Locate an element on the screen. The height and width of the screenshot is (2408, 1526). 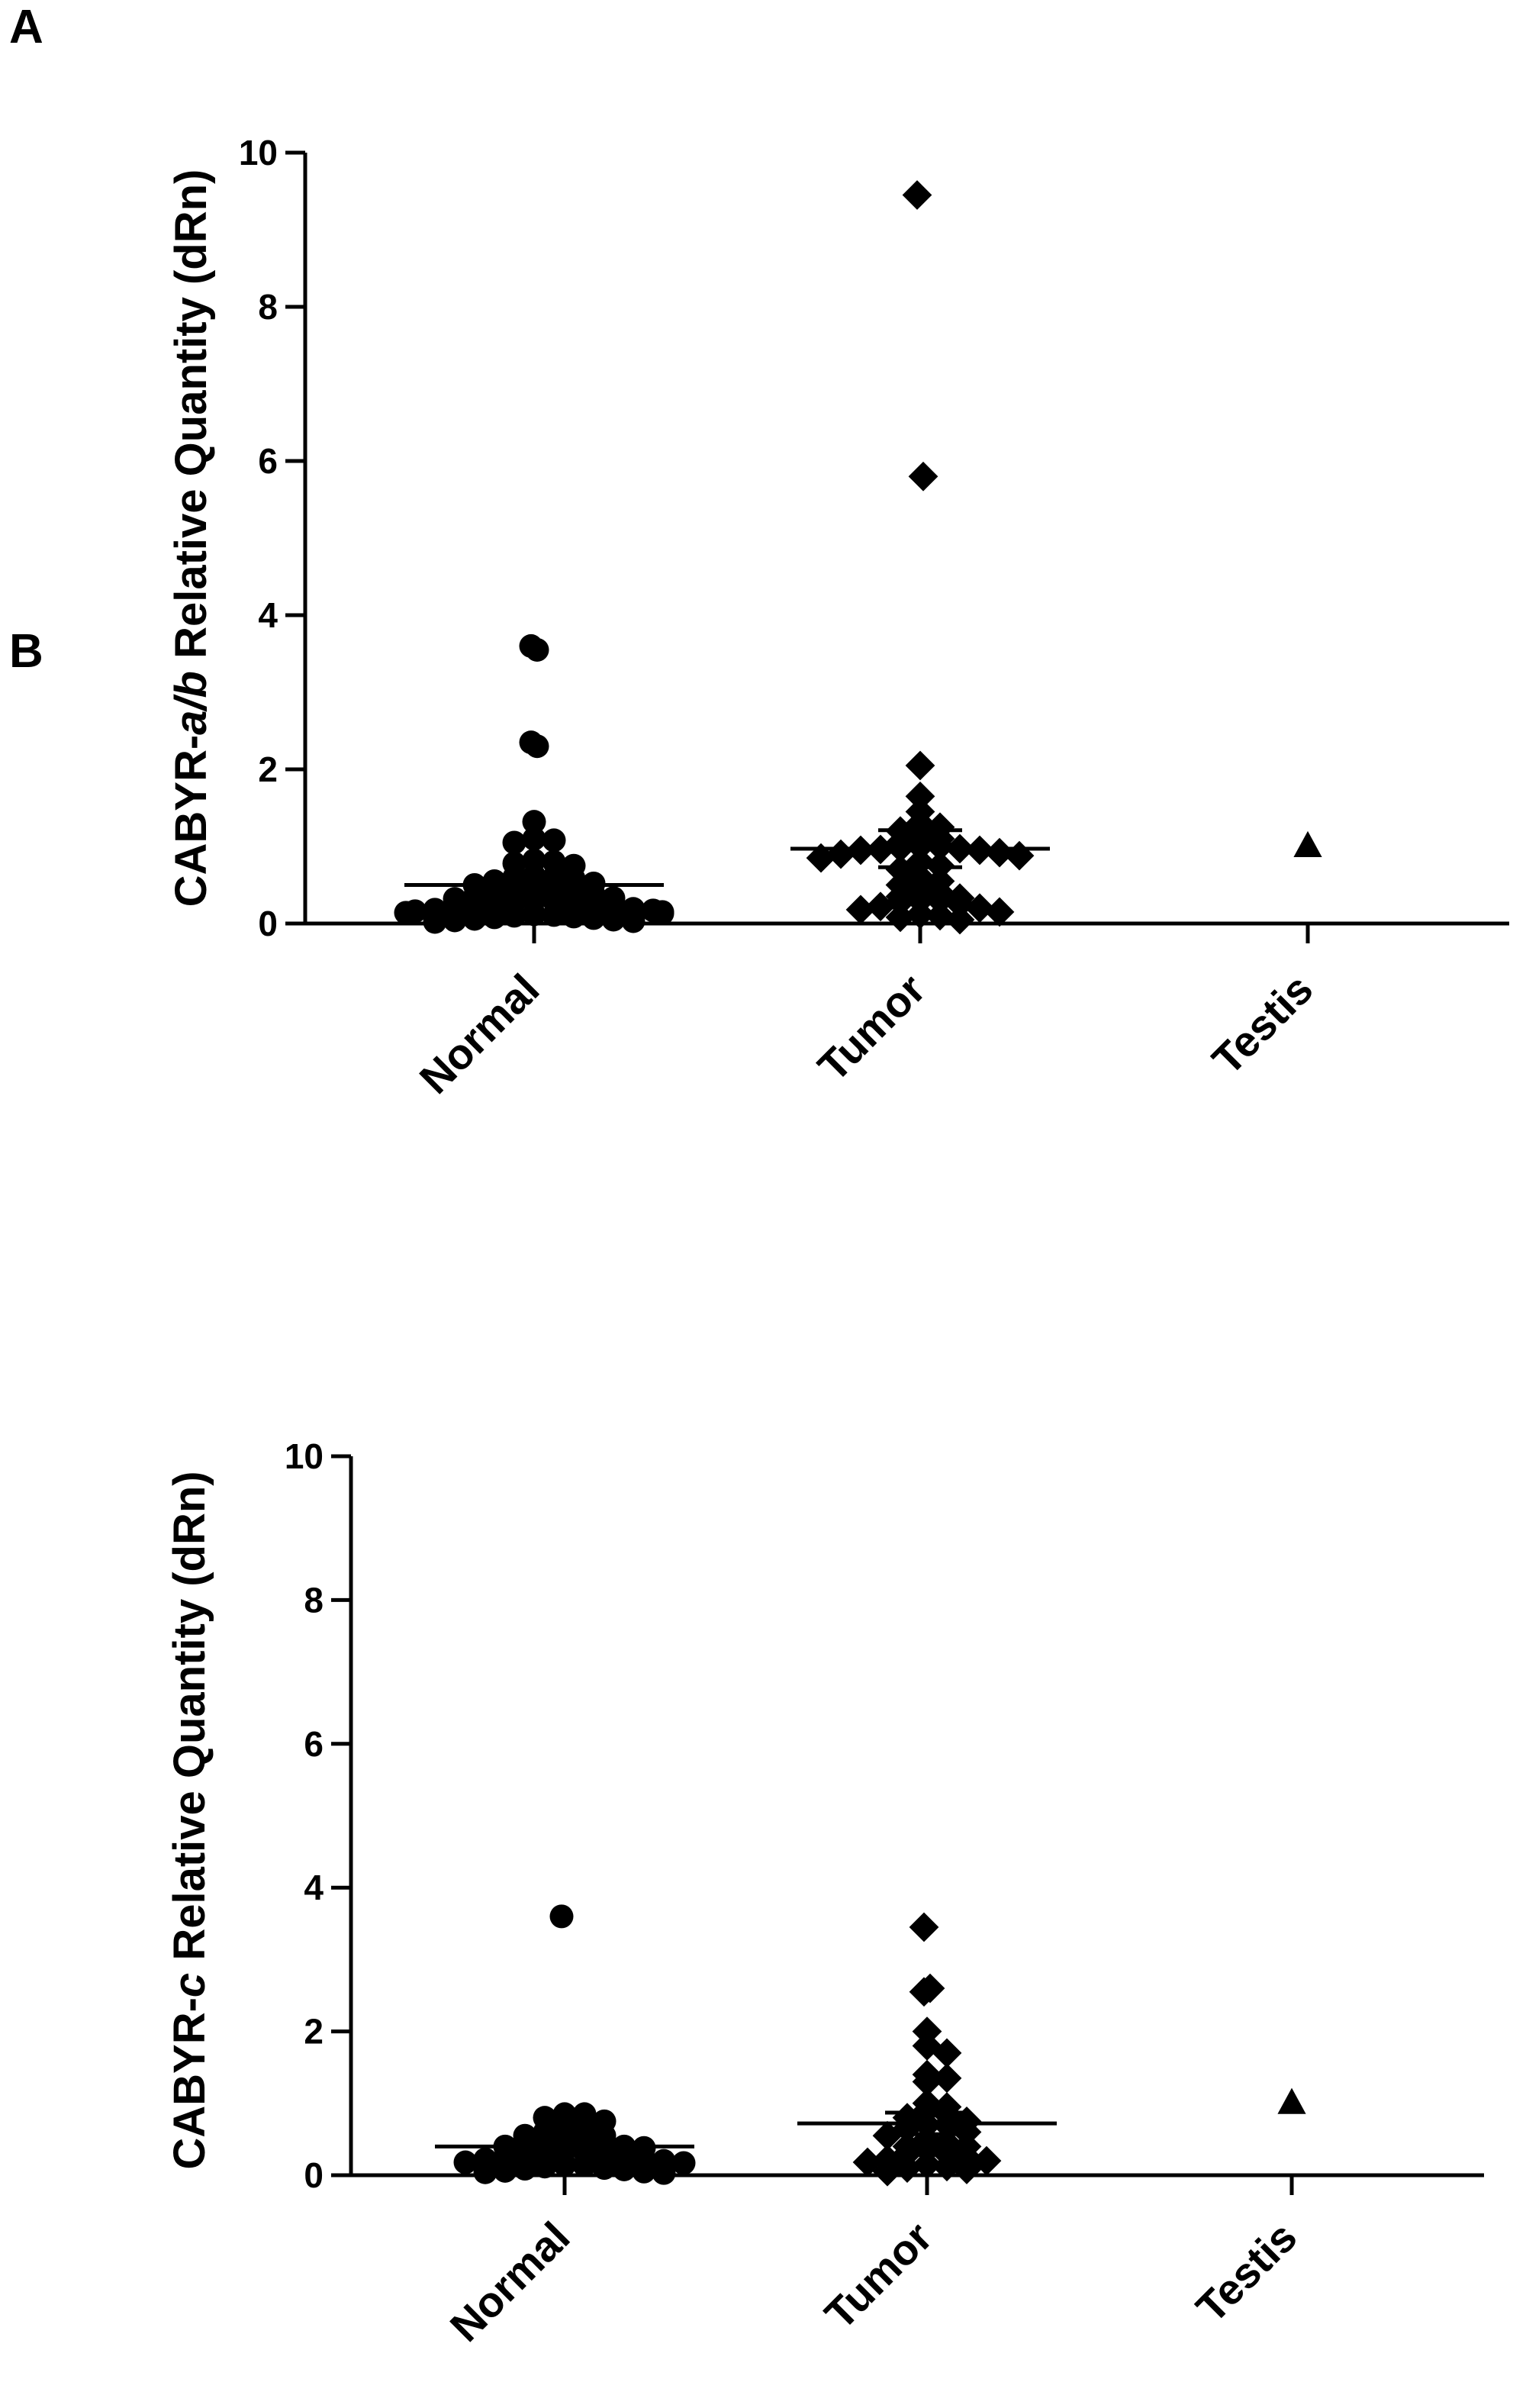
panel-letter-b: B is located at coordinates (26, 652).